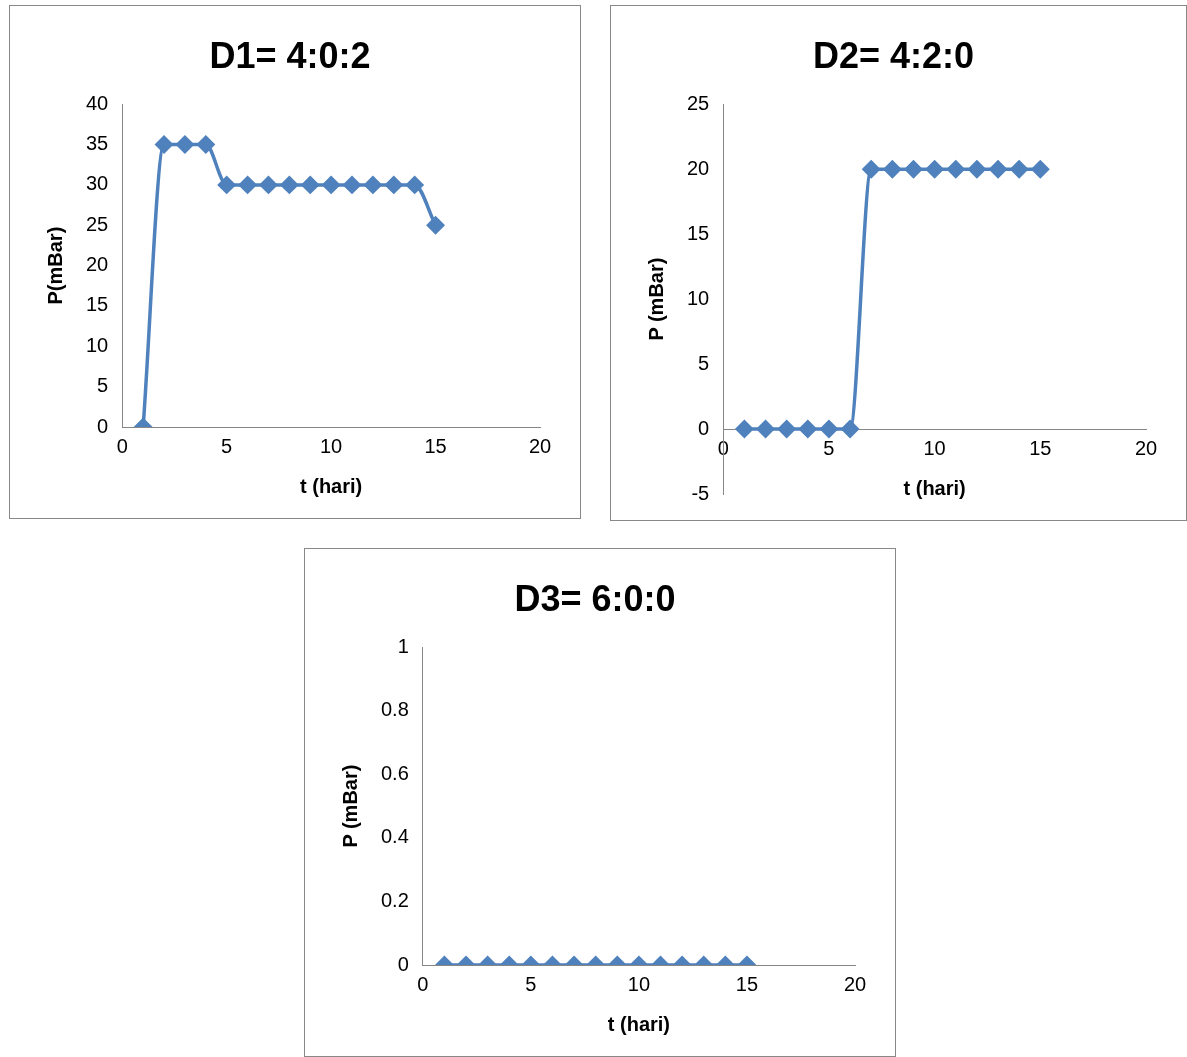 The image size is (1187, 1057). What do you see at coordinates (394, 709) in the screenshot?
I see `y-tick-label: 0.8` at bounding box center [394, 709].